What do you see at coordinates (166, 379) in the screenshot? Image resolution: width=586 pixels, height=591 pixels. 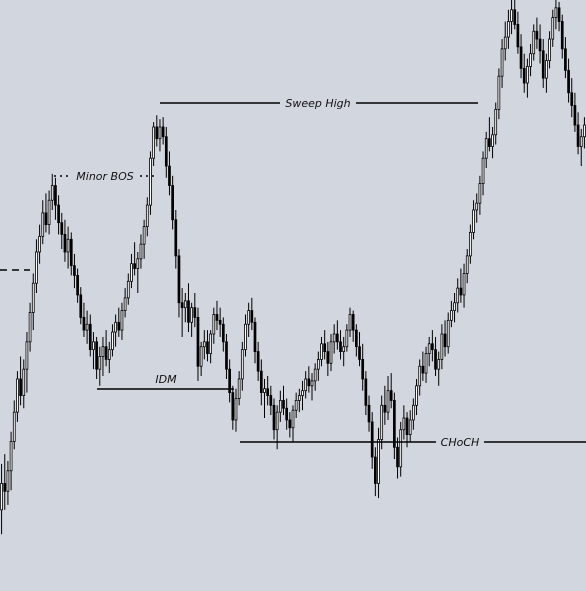 I see `idm-label: IDM` at bounding box center [166, 379].